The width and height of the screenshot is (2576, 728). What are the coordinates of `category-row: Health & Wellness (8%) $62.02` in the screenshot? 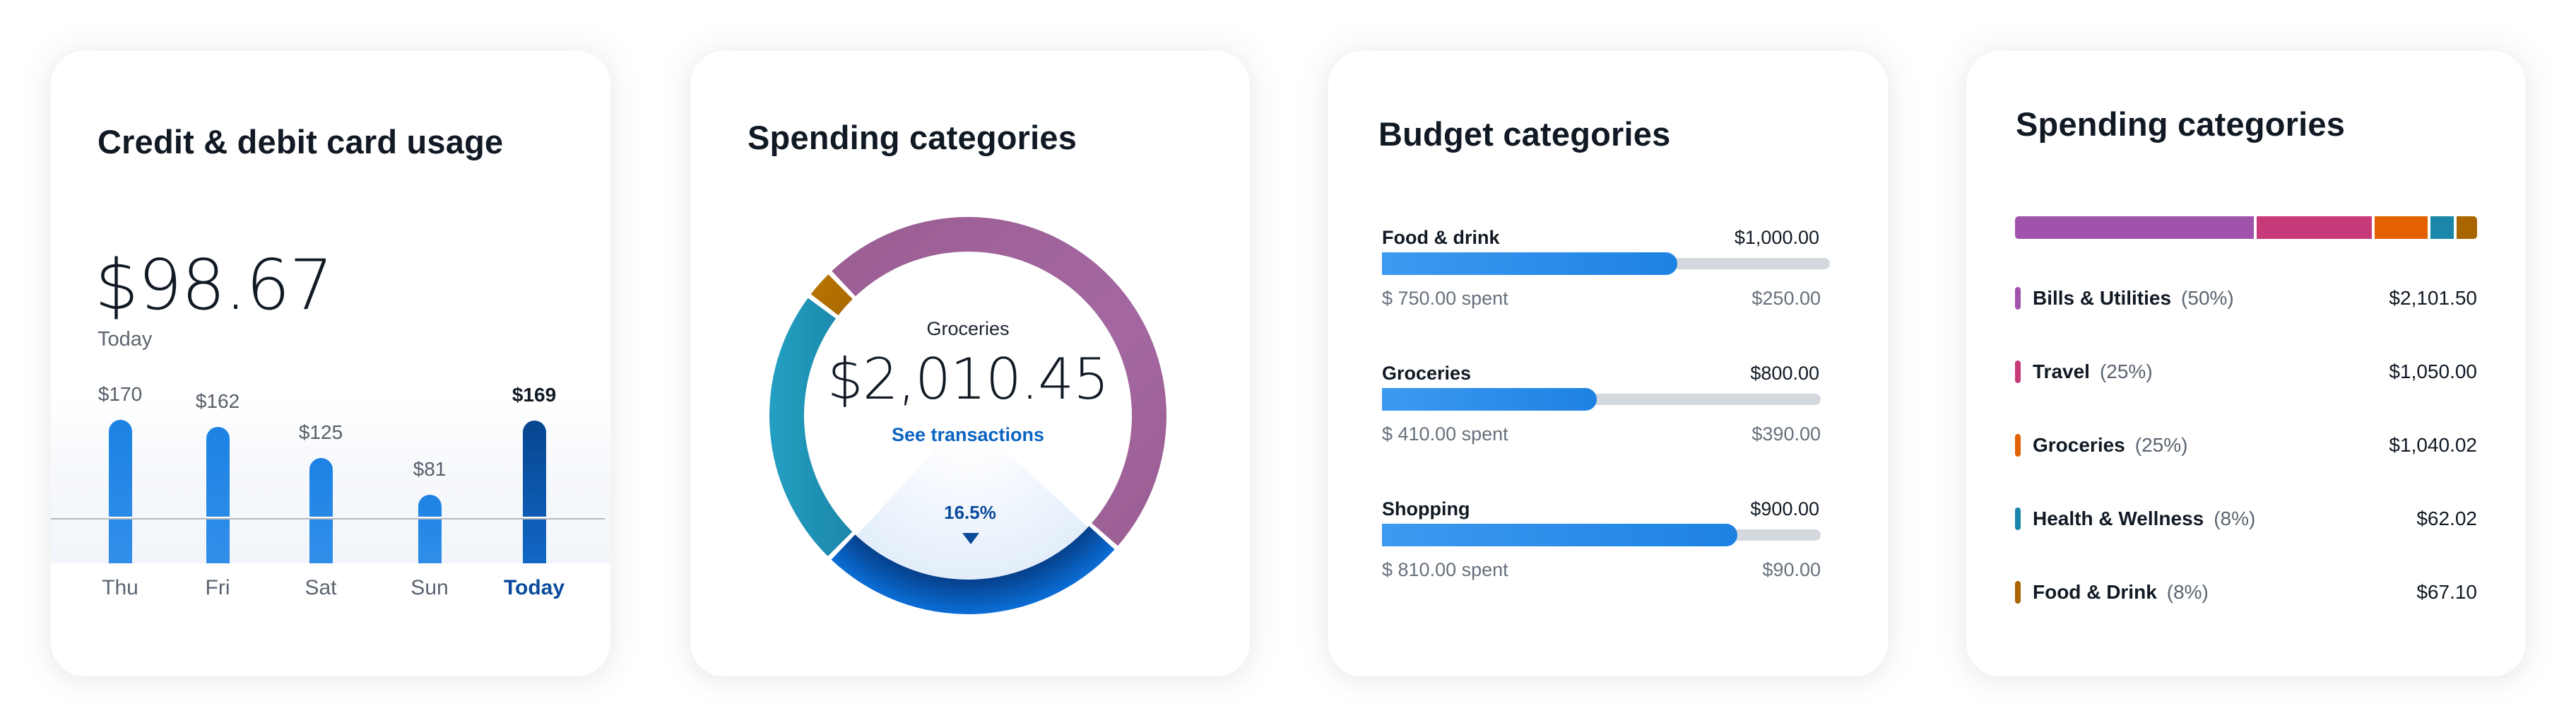 It's located at (2246, 519).